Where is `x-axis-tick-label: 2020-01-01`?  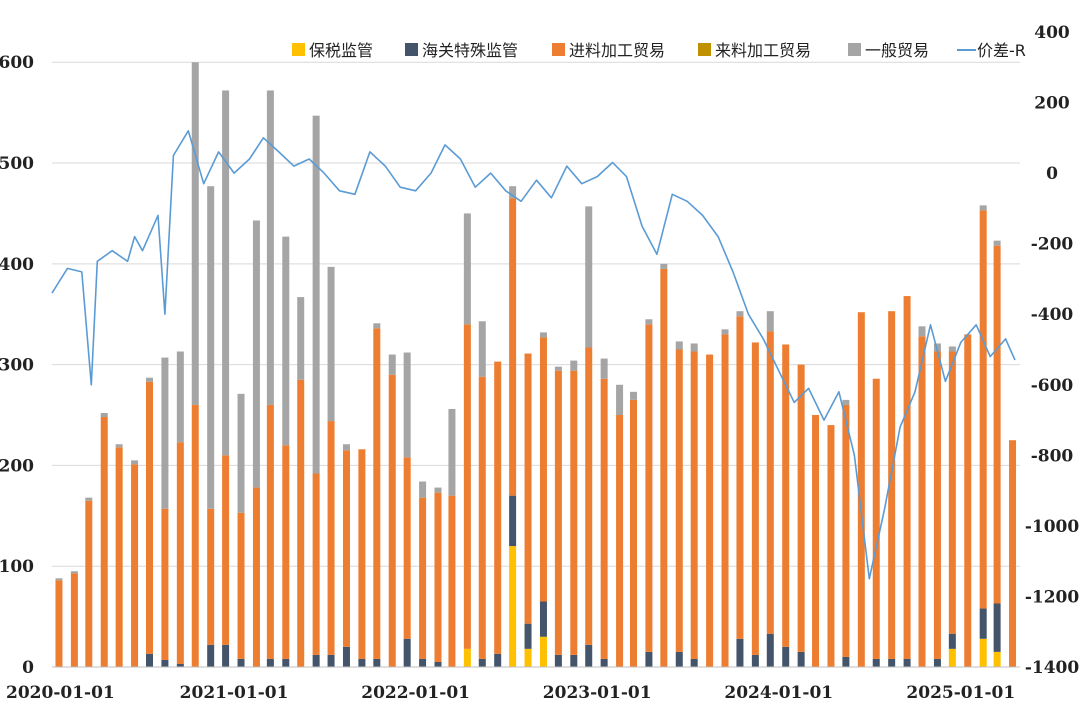 x-axis-tick-label: 2020-01-01 is located at coordinates (60, 693).